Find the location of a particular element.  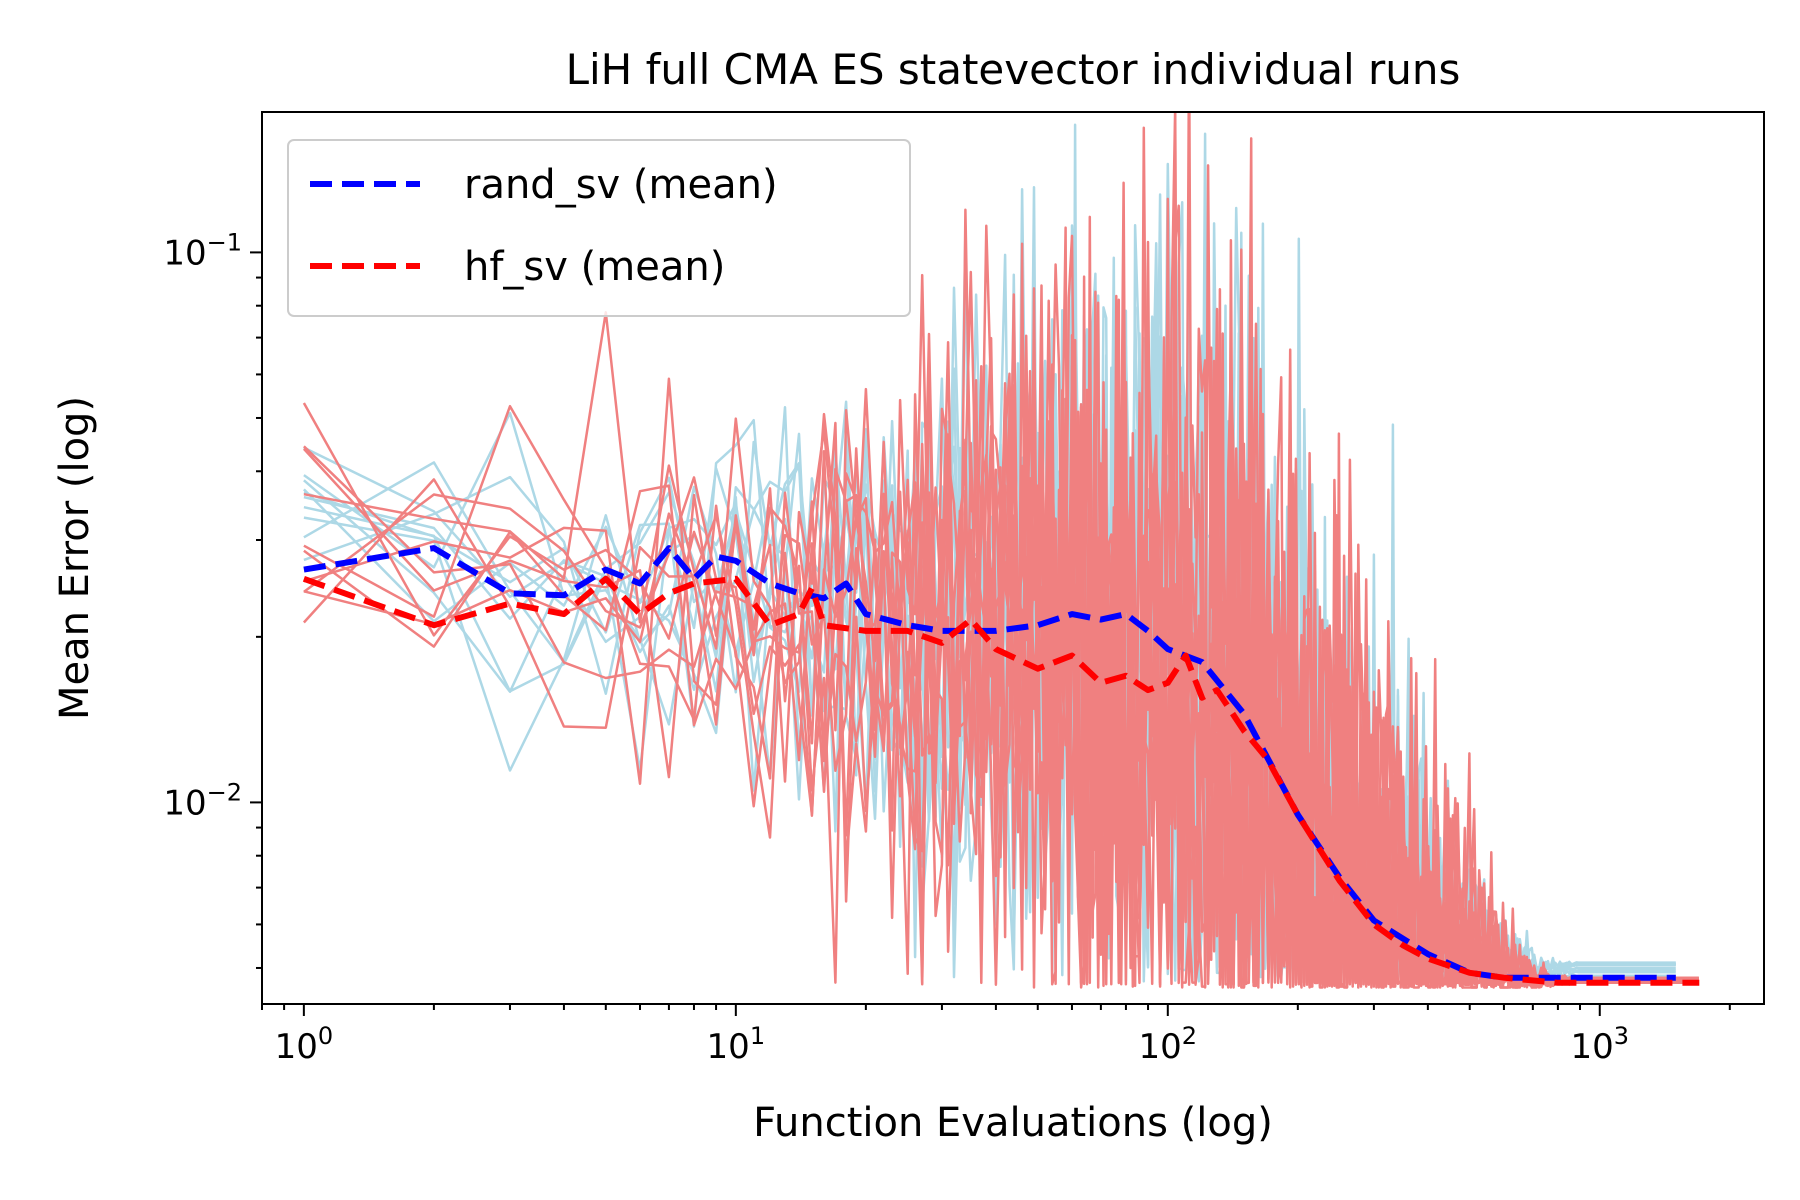

legend-label-hf: hf_sv (mean) is located at coordinates (594, 267).